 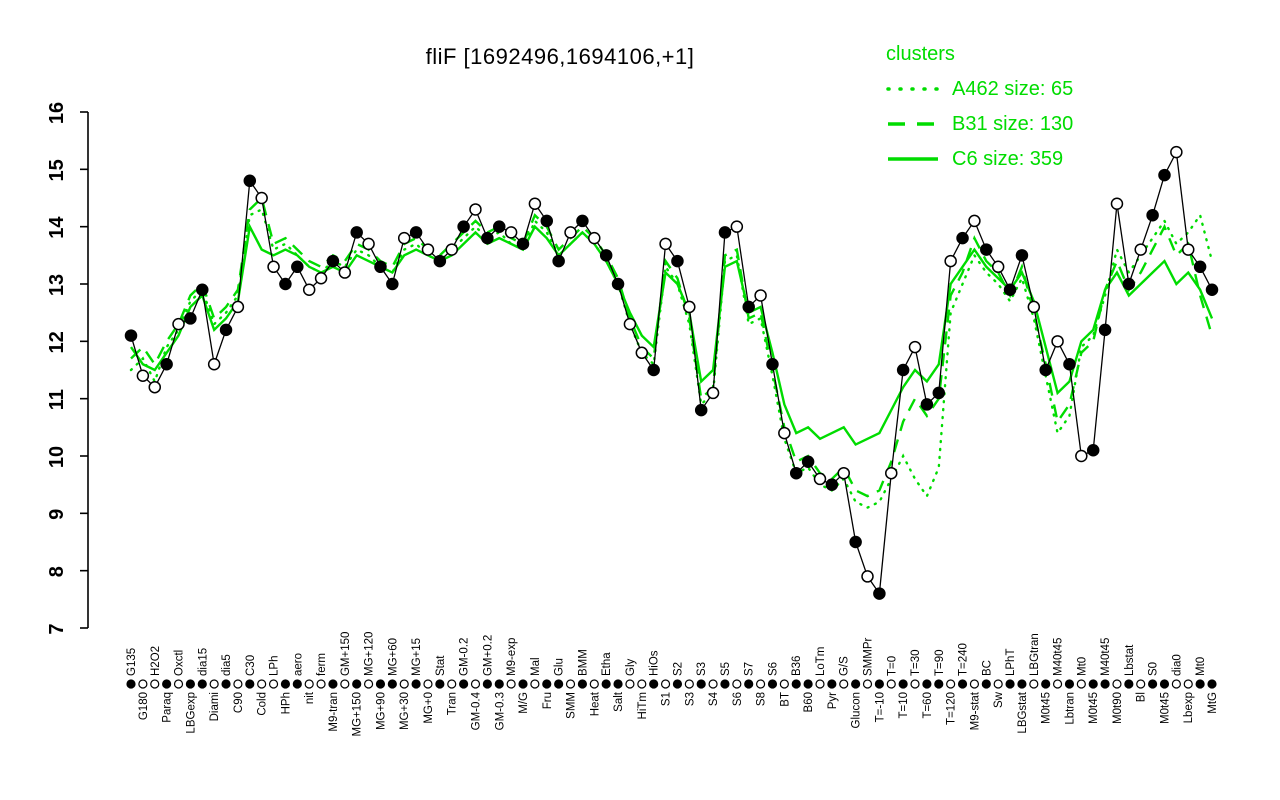 I want to click on plot-title: fliF [1692496,1694106,+1], so click(x=560, y=56).